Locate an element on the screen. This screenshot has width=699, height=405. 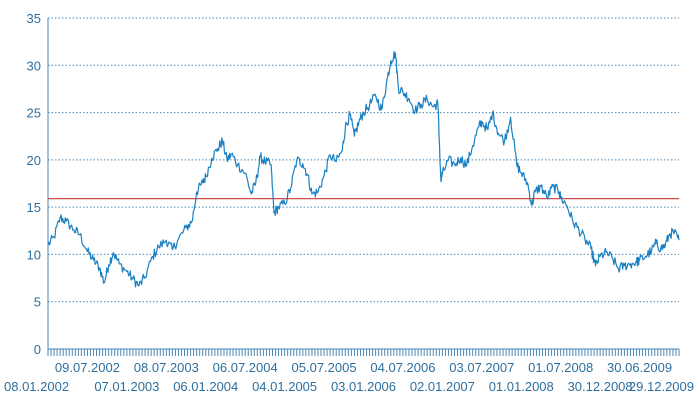
y-tick-label: 15 is located at coordinates (34, 207).